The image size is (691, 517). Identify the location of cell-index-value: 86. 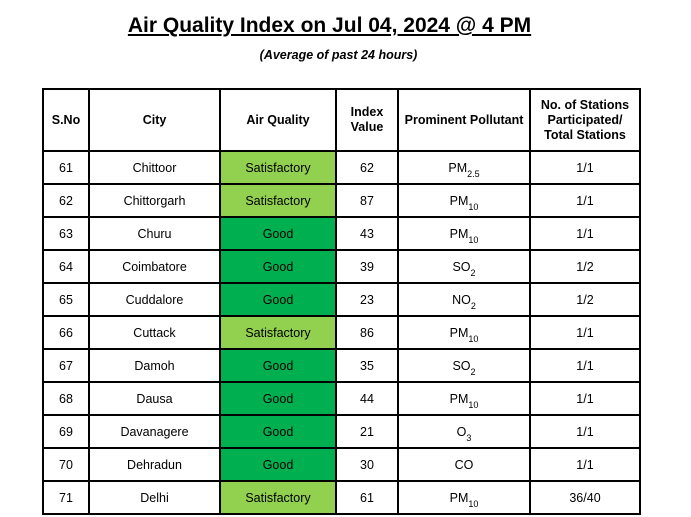
(367, 332).